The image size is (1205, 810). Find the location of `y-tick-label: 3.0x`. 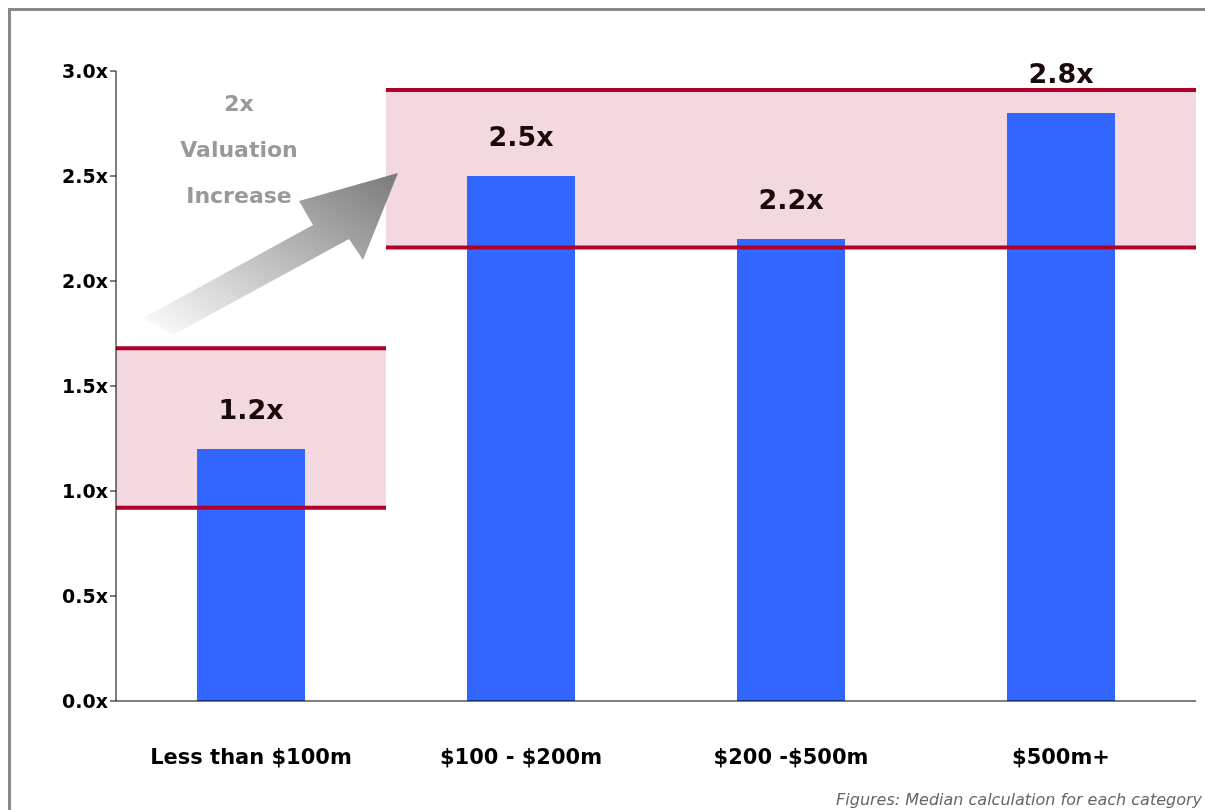

y-tick-label: 3.0x is located at coordinates (85, 70).